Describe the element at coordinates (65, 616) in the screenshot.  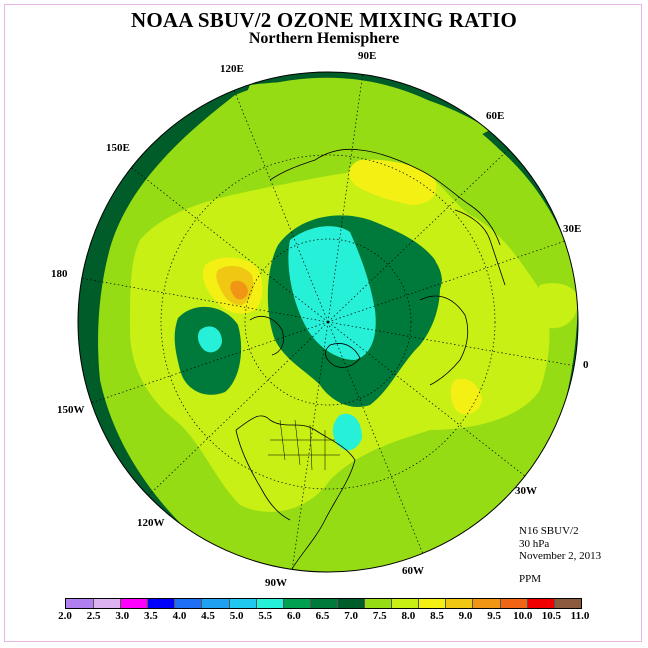
I see `colorbar-tick-label: 2.0` at that location.